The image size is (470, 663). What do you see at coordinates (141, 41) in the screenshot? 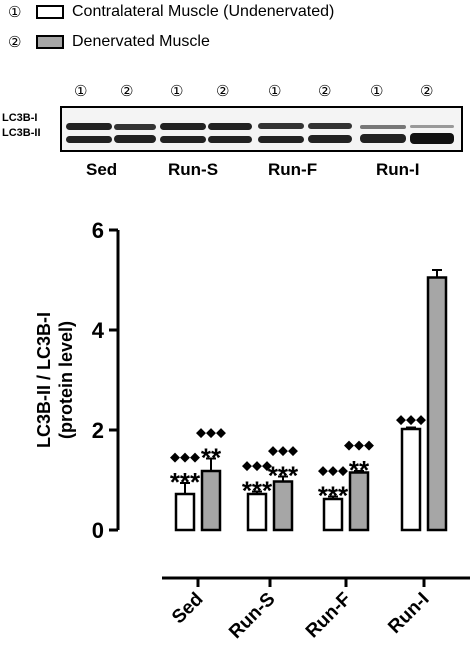
I see `legend-label: Denervated Muscle` at bounding box center [141, 41].